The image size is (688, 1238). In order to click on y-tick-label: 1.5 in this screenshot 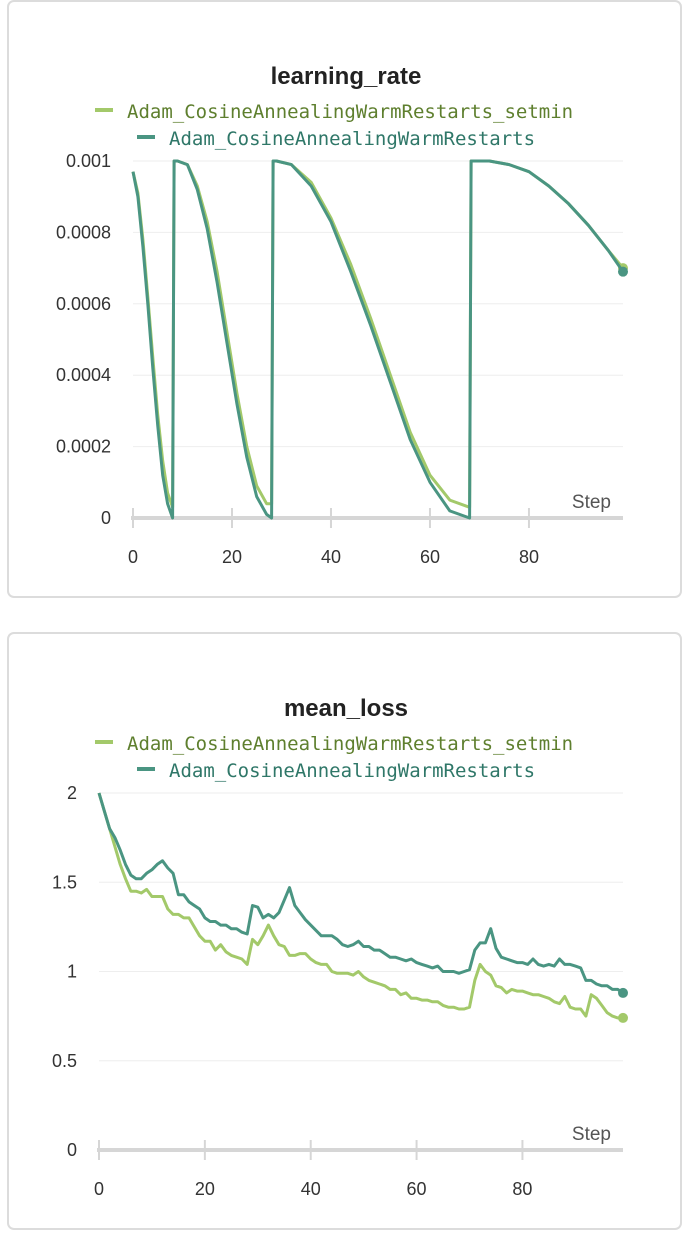, I will do `click(64, 882)`.